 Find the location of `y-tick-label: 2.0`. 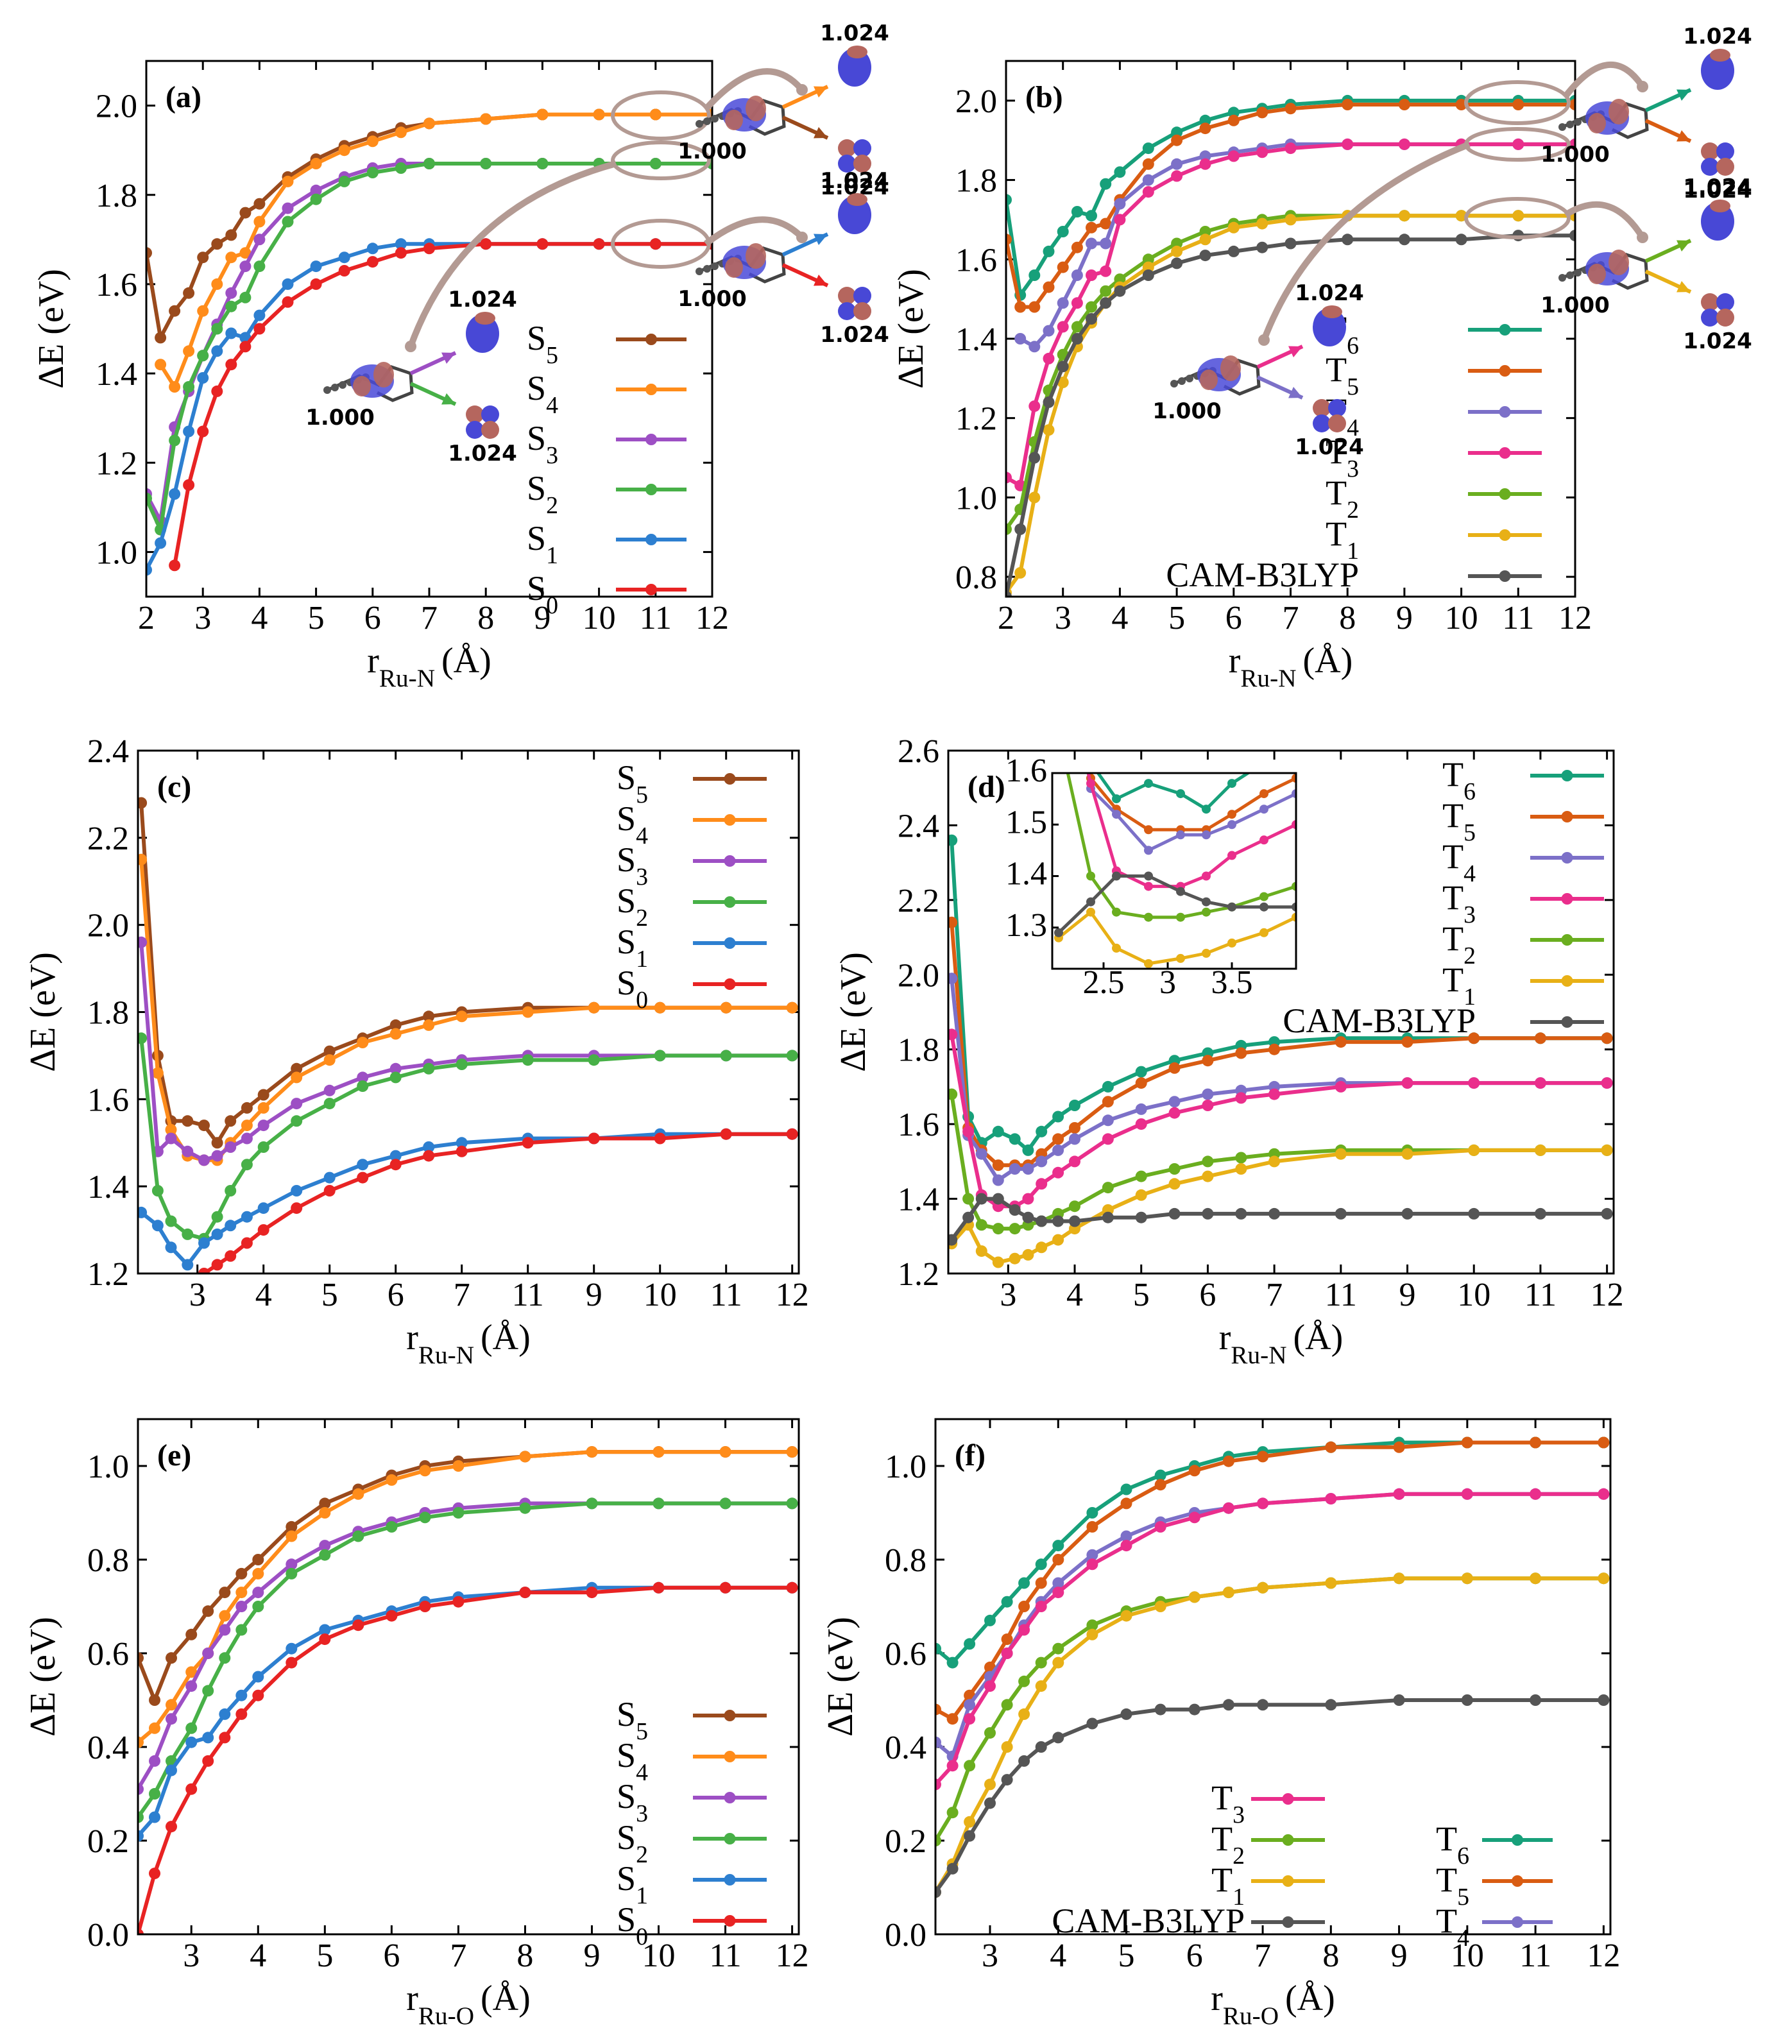

y-tick-label: 2.0 is located at coordinates (116, 107).